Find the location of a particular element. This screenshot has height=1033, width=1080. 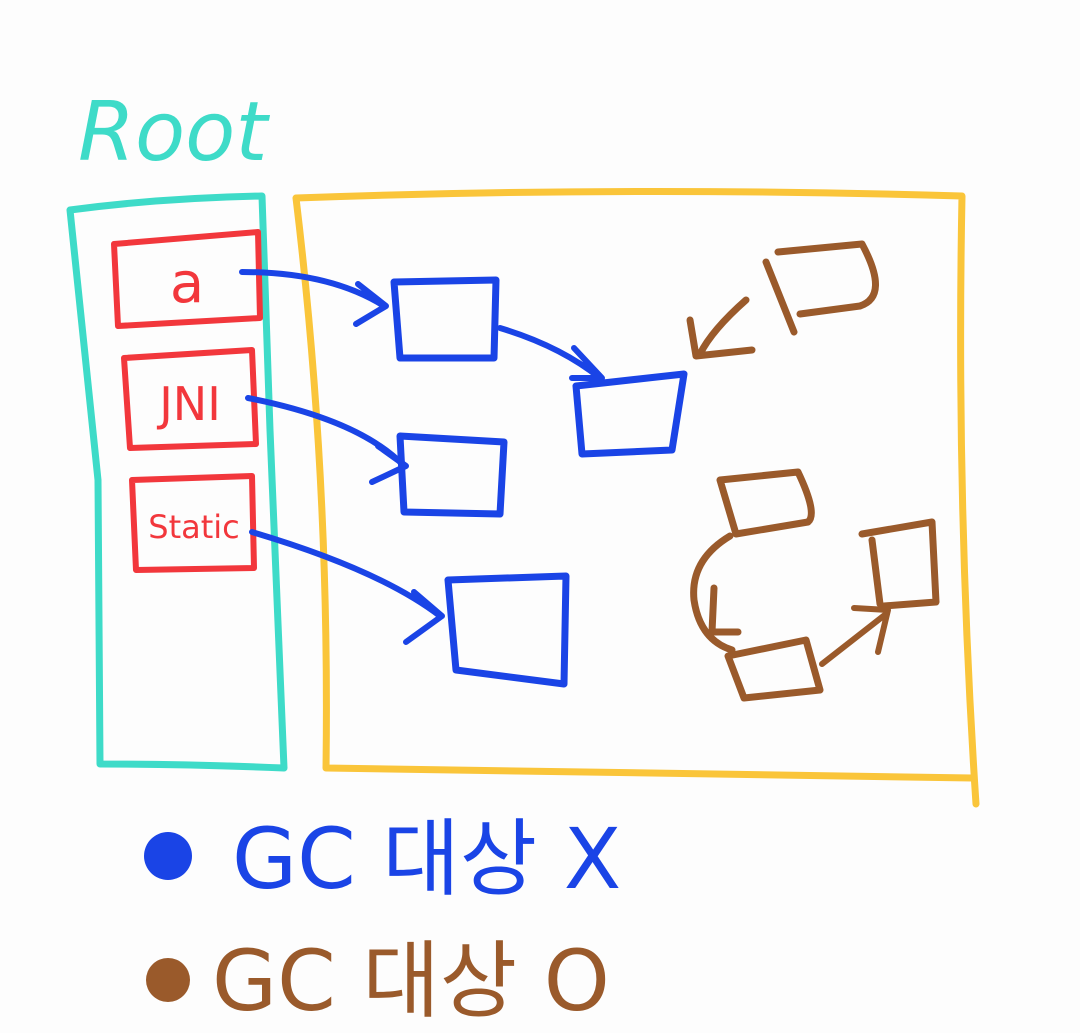

reachable-references is located at coordinates (422, 457).